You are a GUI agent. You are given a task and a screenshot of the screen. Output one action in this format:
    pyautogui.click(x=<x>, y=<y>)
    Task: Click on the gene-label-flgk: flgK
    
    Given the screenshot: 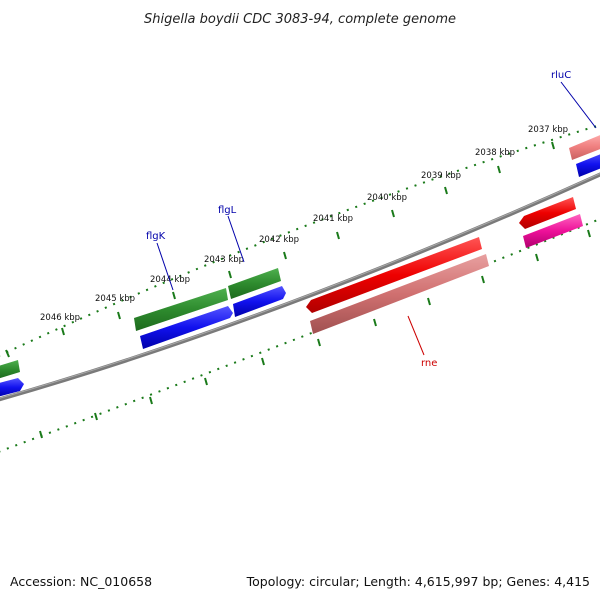 What is the action you would take?
    pyautogui.click(x=156, y=236)
    